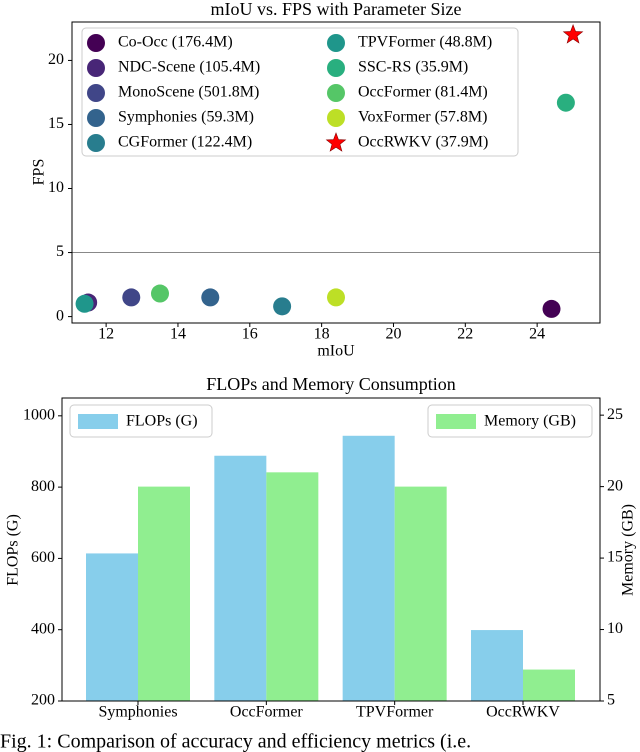 The width and height of the screenshot is (640, 752). Describe the element at coordinates (413, 67) in the screenshot. I see `legend-label: SSC-RS (35.9M)` at that location.